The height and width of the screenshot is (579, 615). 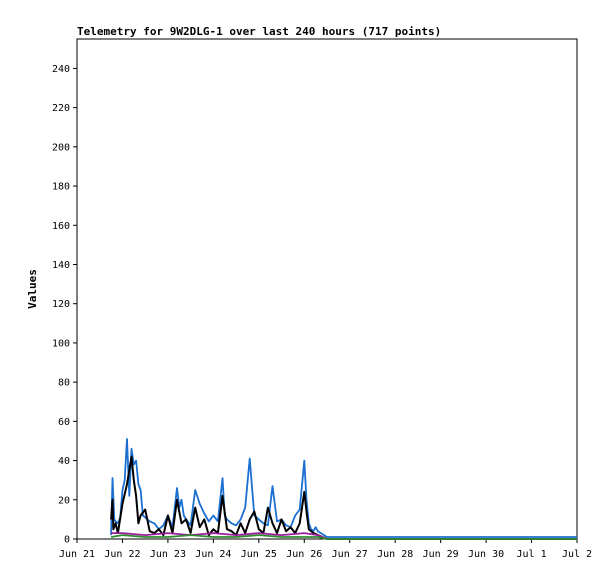 What do you see at coordinates (531, 554) in the screenshot?
I see `x-tick-label: Jul 1` at bounding box center [531, 554].